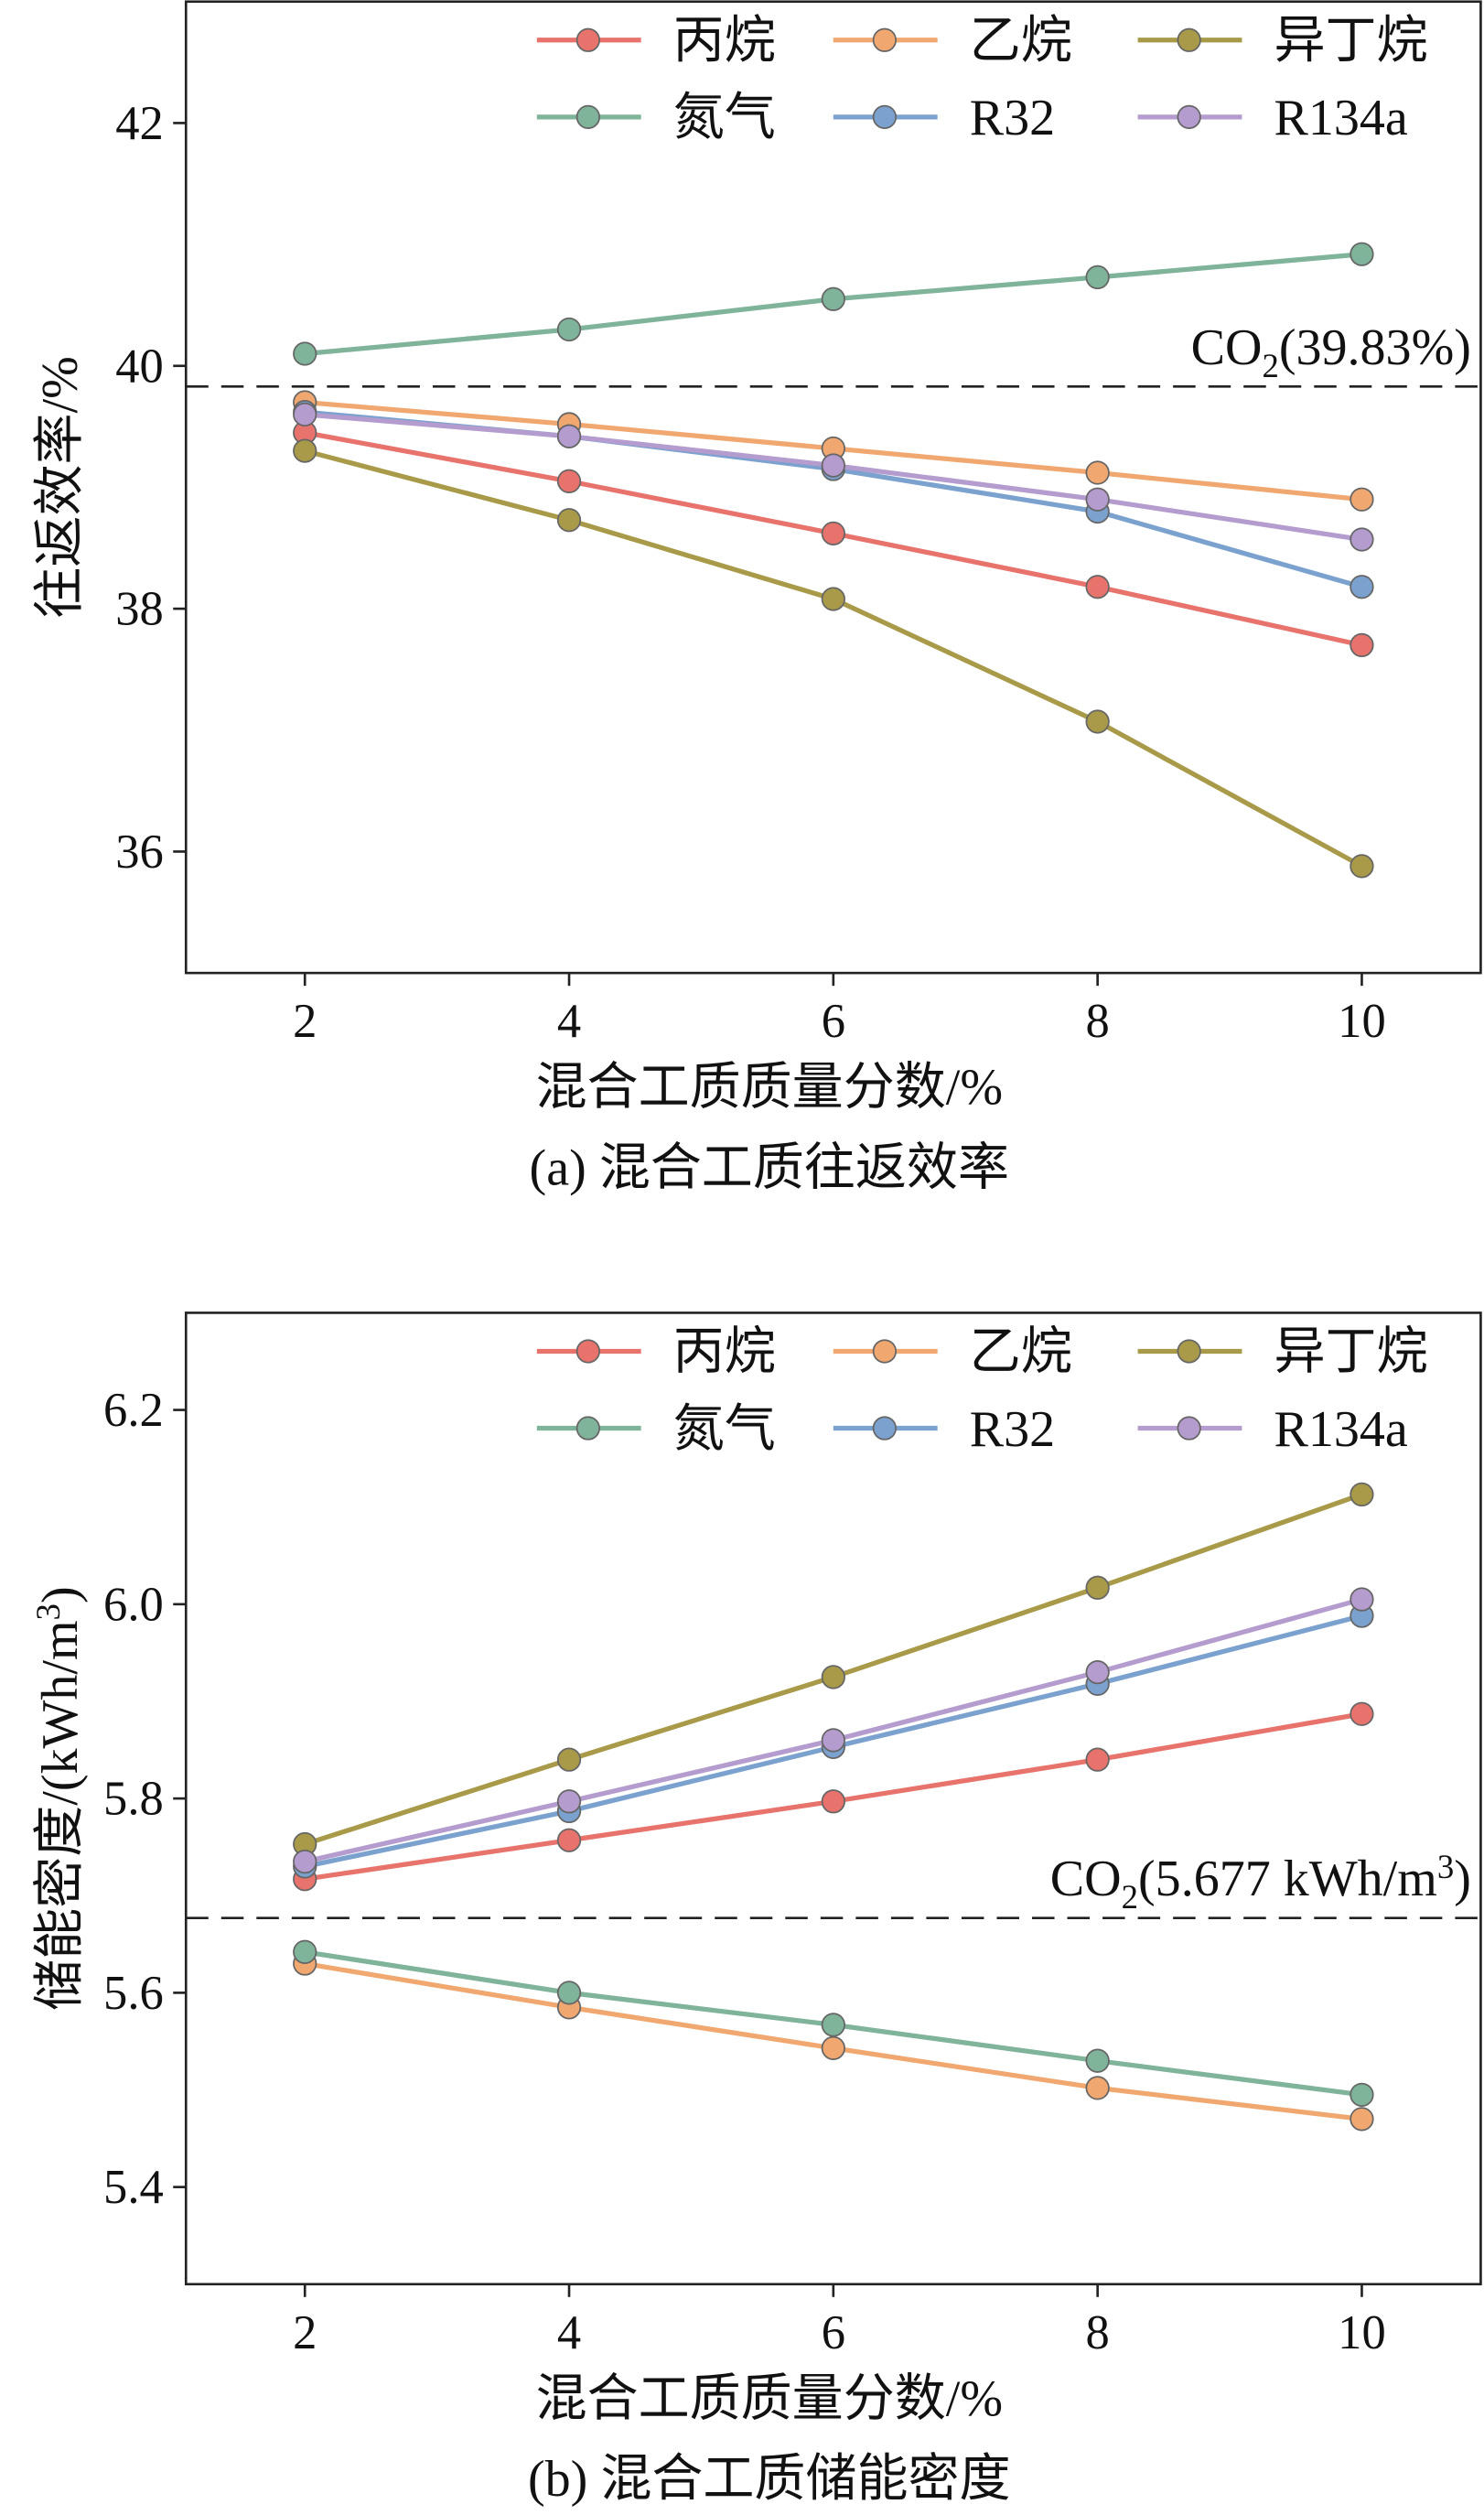 This screenshot has height=2515, width=1484. I want to click on y-tick-label: 5.8, so click(133, 1799).